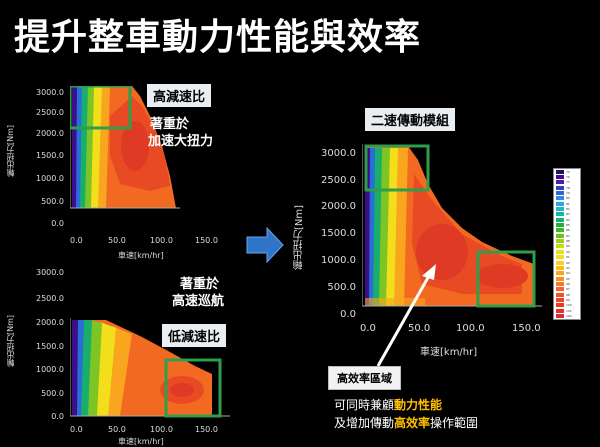 Image resolution: width=600 pixels, height=447 pixels. Describe the element at coordinates (364, 378) in the screenshot. I see `callout-high-efficiency: 高效率區域` at that location.